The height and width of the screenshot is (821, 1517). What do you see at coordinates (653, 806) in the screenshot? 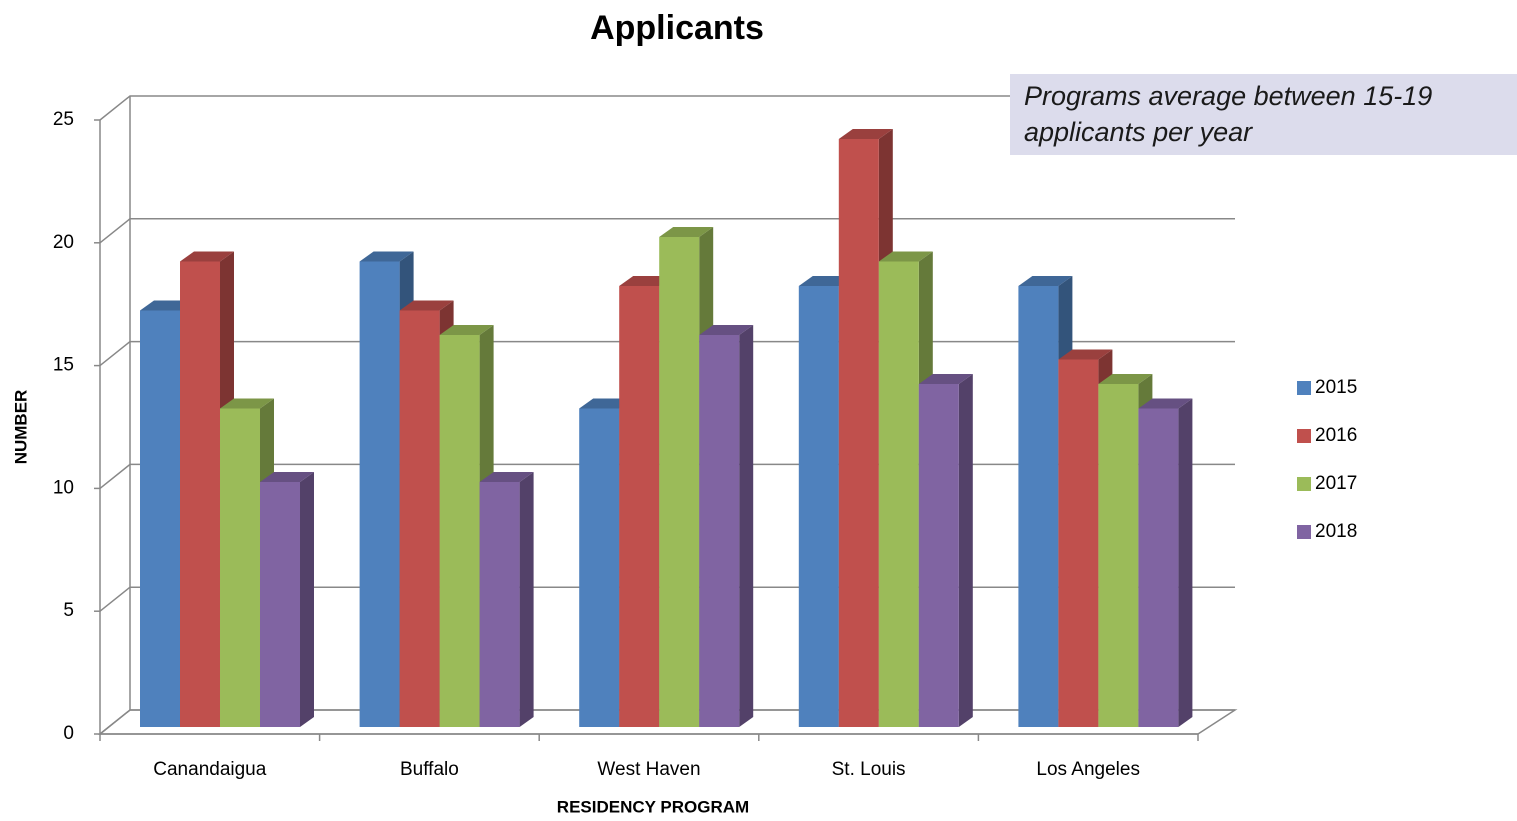
I see `x-axis-title: RESIDENCY PROGRAM` at bounding box center [653, 806].